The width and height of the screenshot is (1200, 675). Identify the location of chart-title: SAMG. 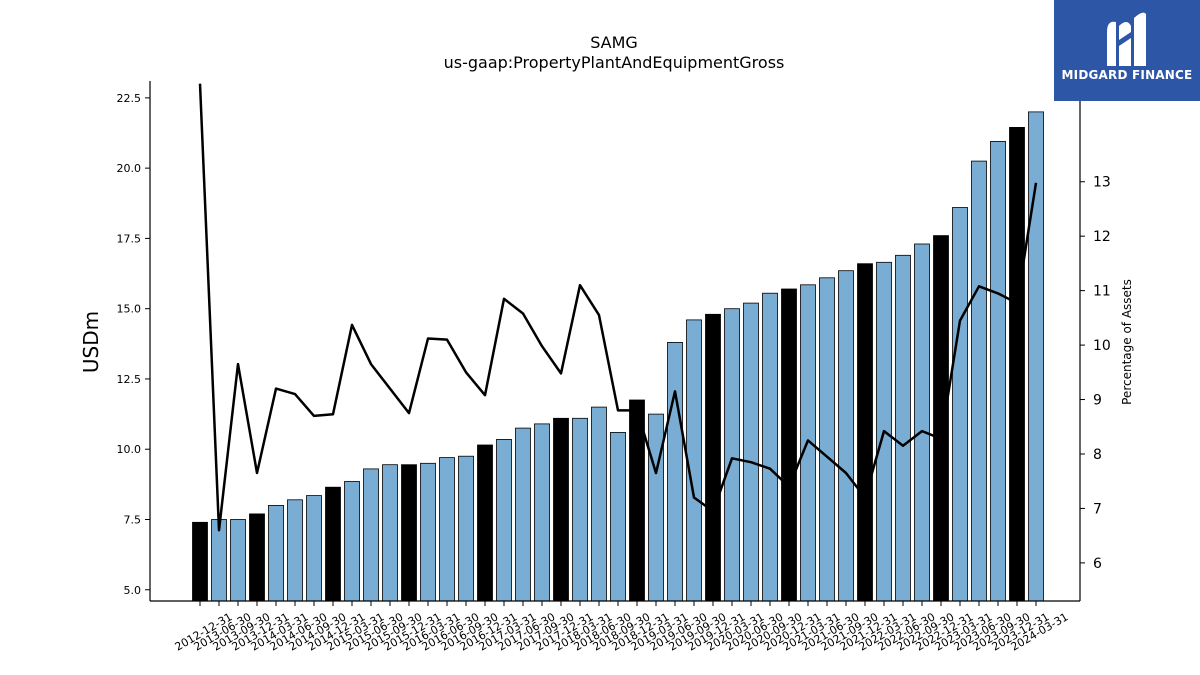
(614, 42).